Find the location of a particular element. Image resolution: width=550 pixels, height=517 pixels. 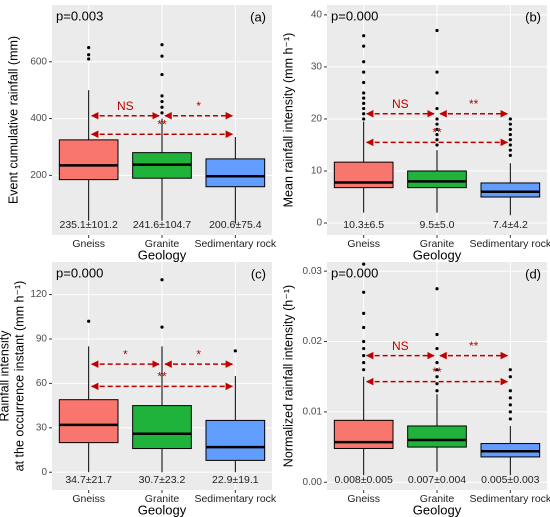

stat-label: 7.4±4.2 is located at coordinates (510, 225).